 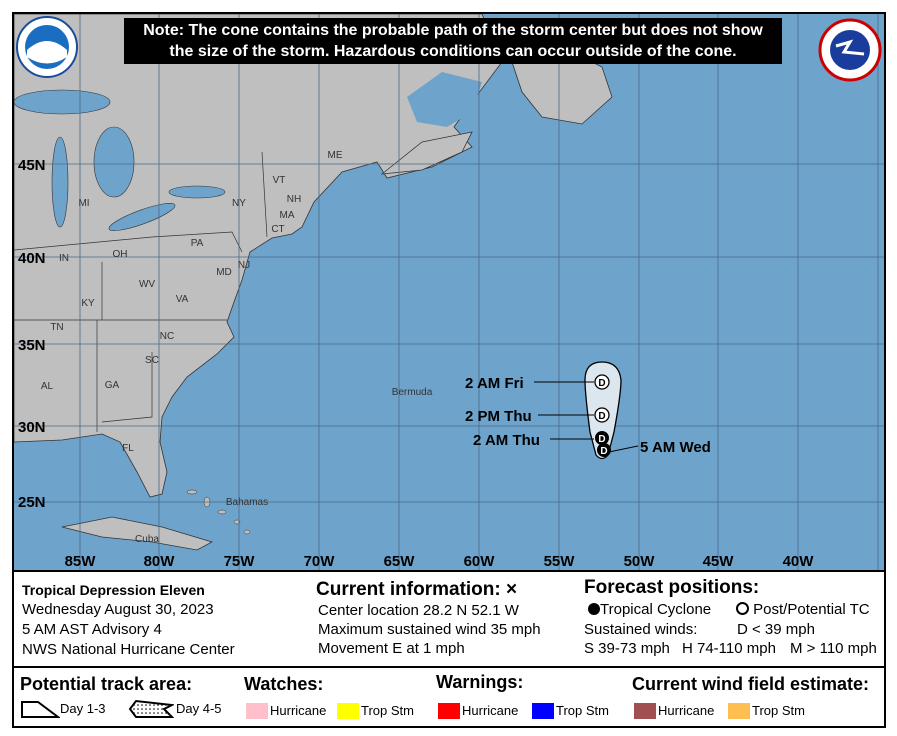 What do you see at coordinates (279, 180) in the screenshot?
I see `state-label: VT` at bounding box center [279, 180].